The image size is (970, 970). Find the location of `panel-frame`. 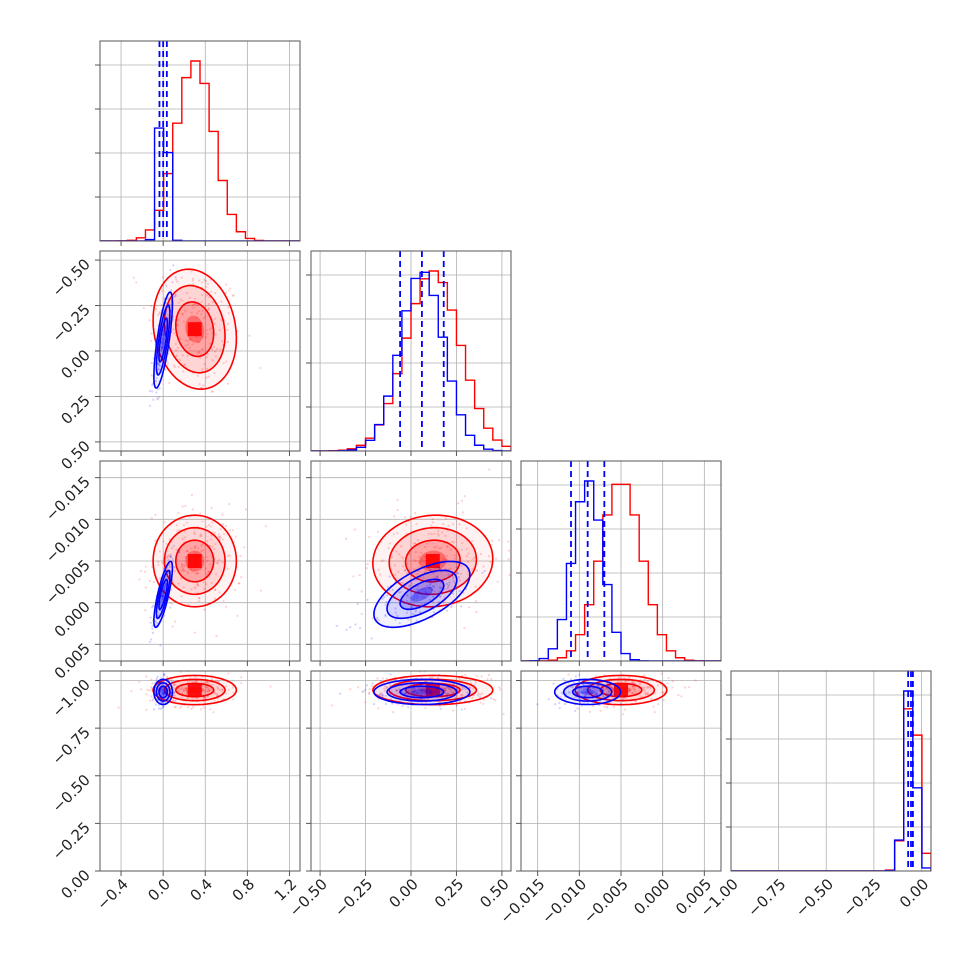

panel-frame is located at coordinates (200, 771).